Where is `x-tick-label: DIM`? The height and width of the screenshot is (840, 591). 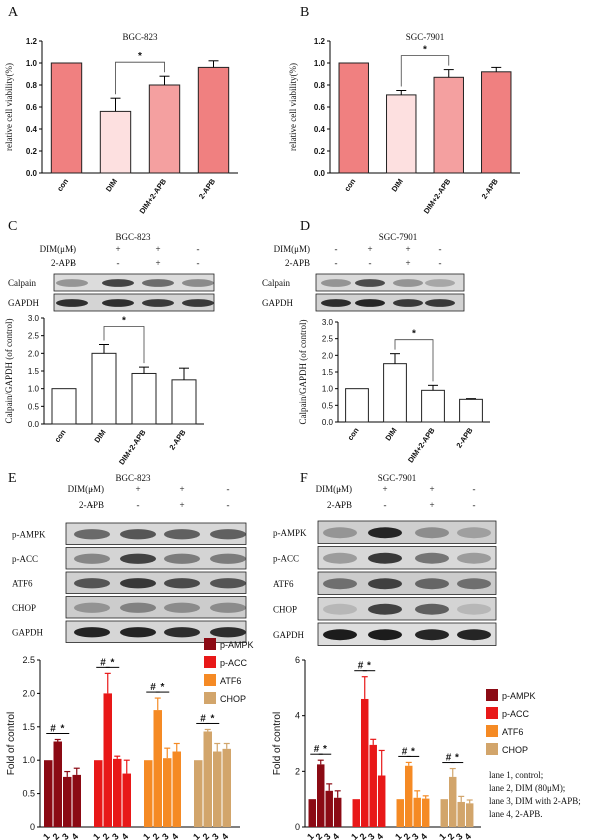
x-tick-label: DIM is located at coordinates (390, 434).